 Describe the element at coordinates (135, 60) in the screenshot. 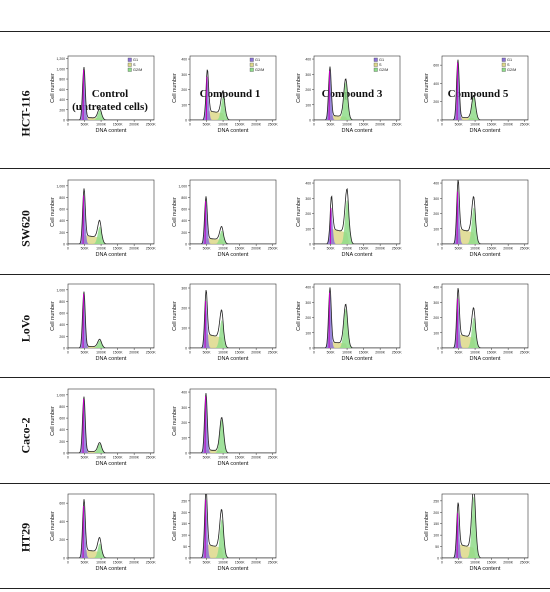

I see `legend-label-g1: G1` at that location.